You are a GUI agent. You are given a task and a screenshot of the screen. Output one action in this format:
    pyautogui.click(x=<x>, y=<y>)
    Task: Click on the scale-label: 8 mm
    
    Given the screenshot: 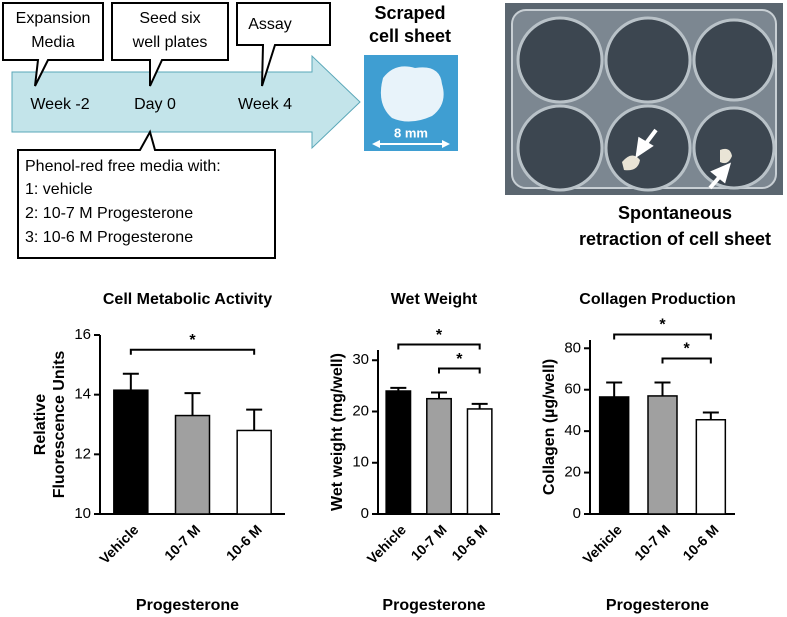 What is the action you would take?
    pyautogui.click(x=411, y=132)
    